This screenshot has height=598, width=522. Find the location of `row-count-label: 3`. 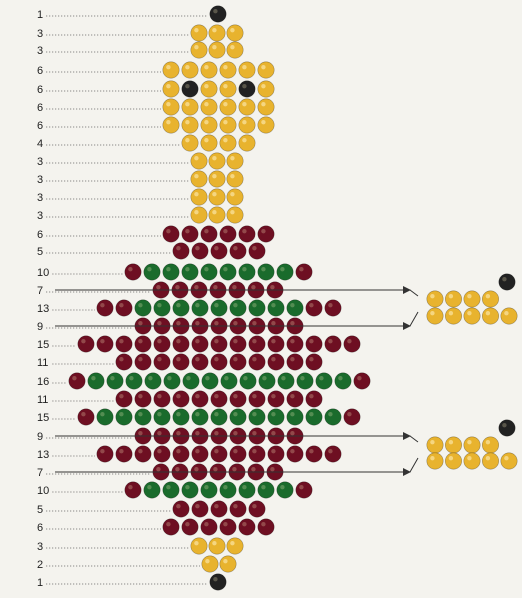

row-count-label: 3 is located at coordinates (40, 34).